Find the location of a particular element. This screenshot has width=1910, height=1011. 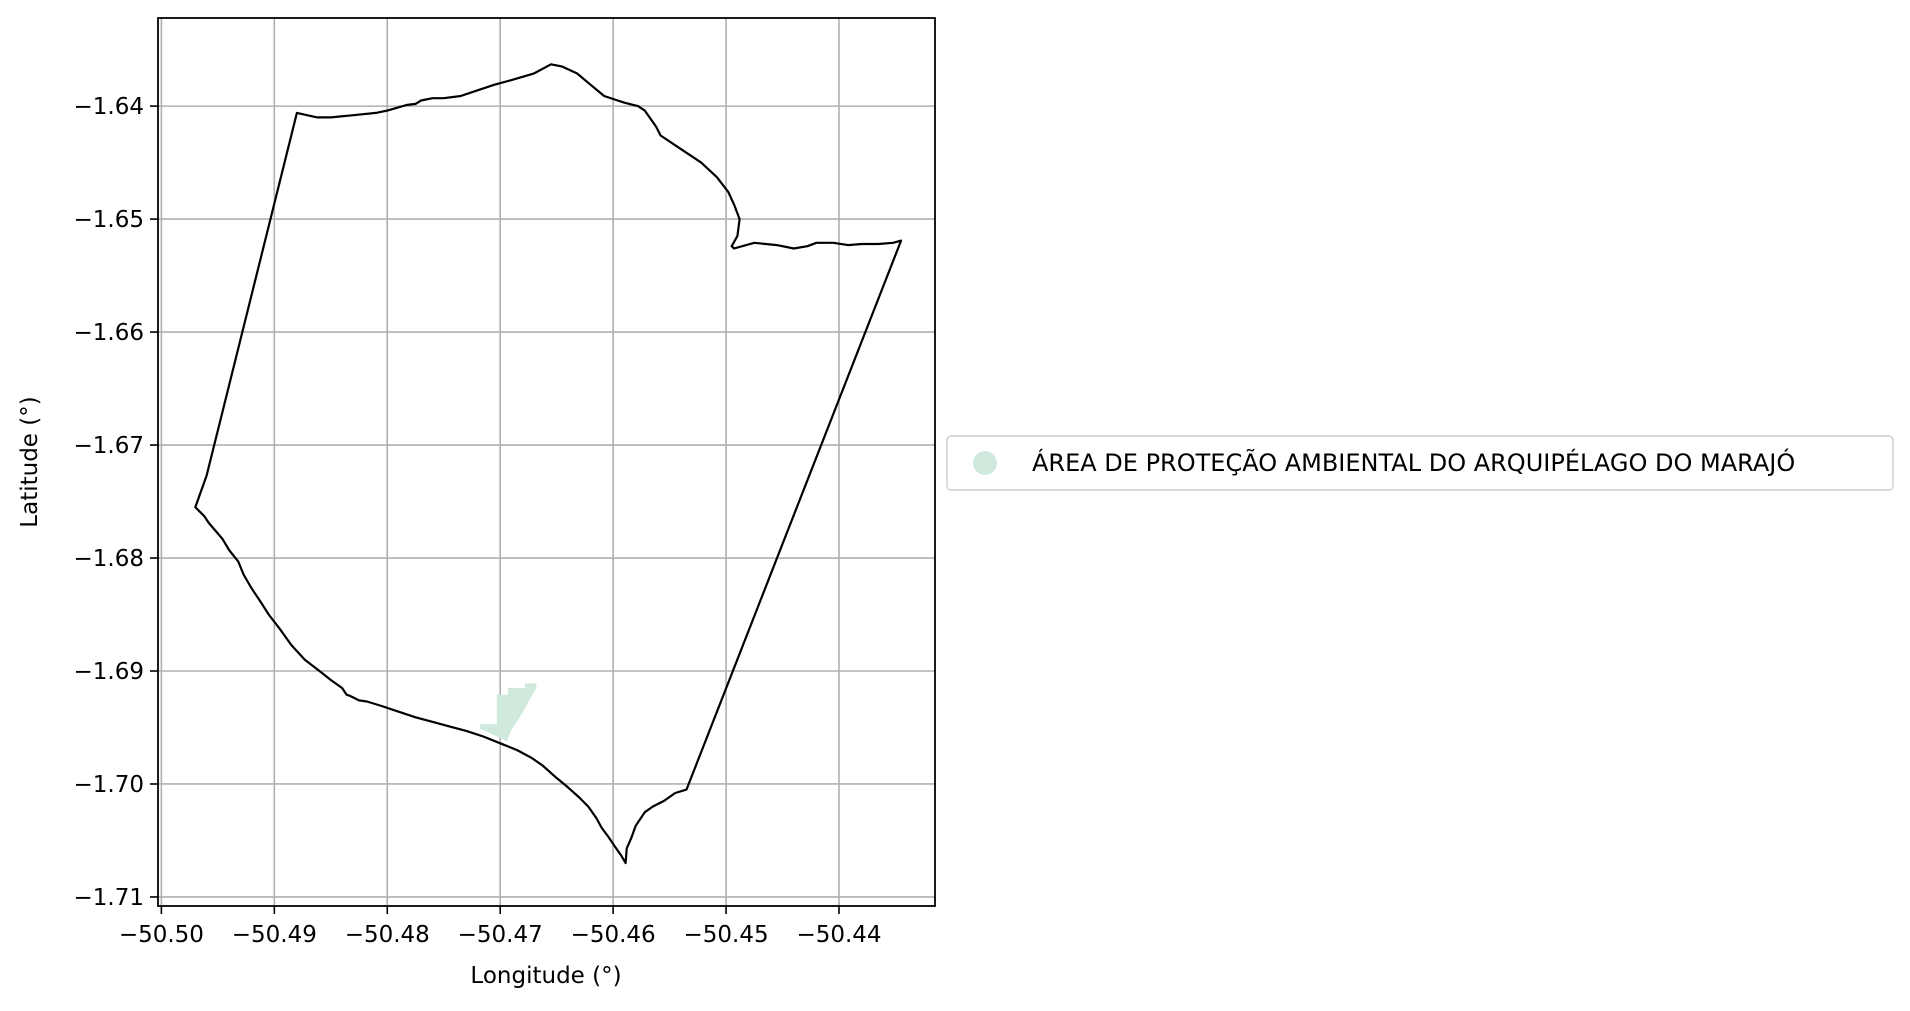

y-tick-label: −1.70 is located at coordinates (109, 785).